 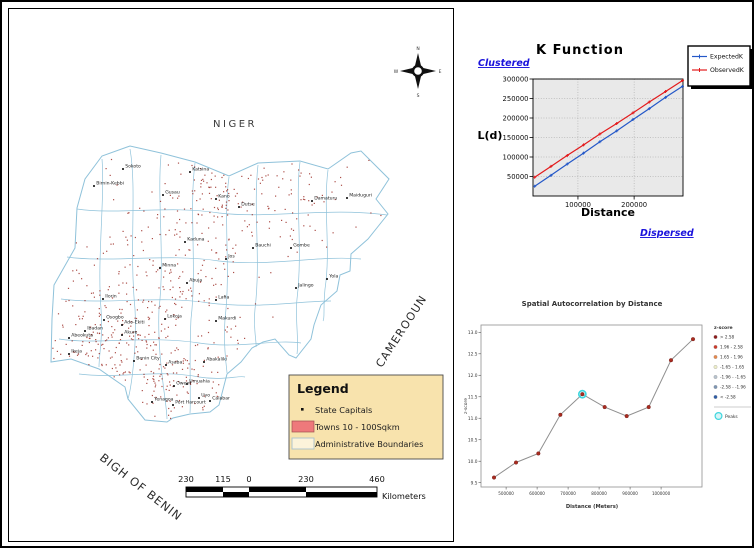 What do you see at coordinates (248, 479) in the screenshot?
I see `scale-bar-number: 0` at bounding box center [248, 479].